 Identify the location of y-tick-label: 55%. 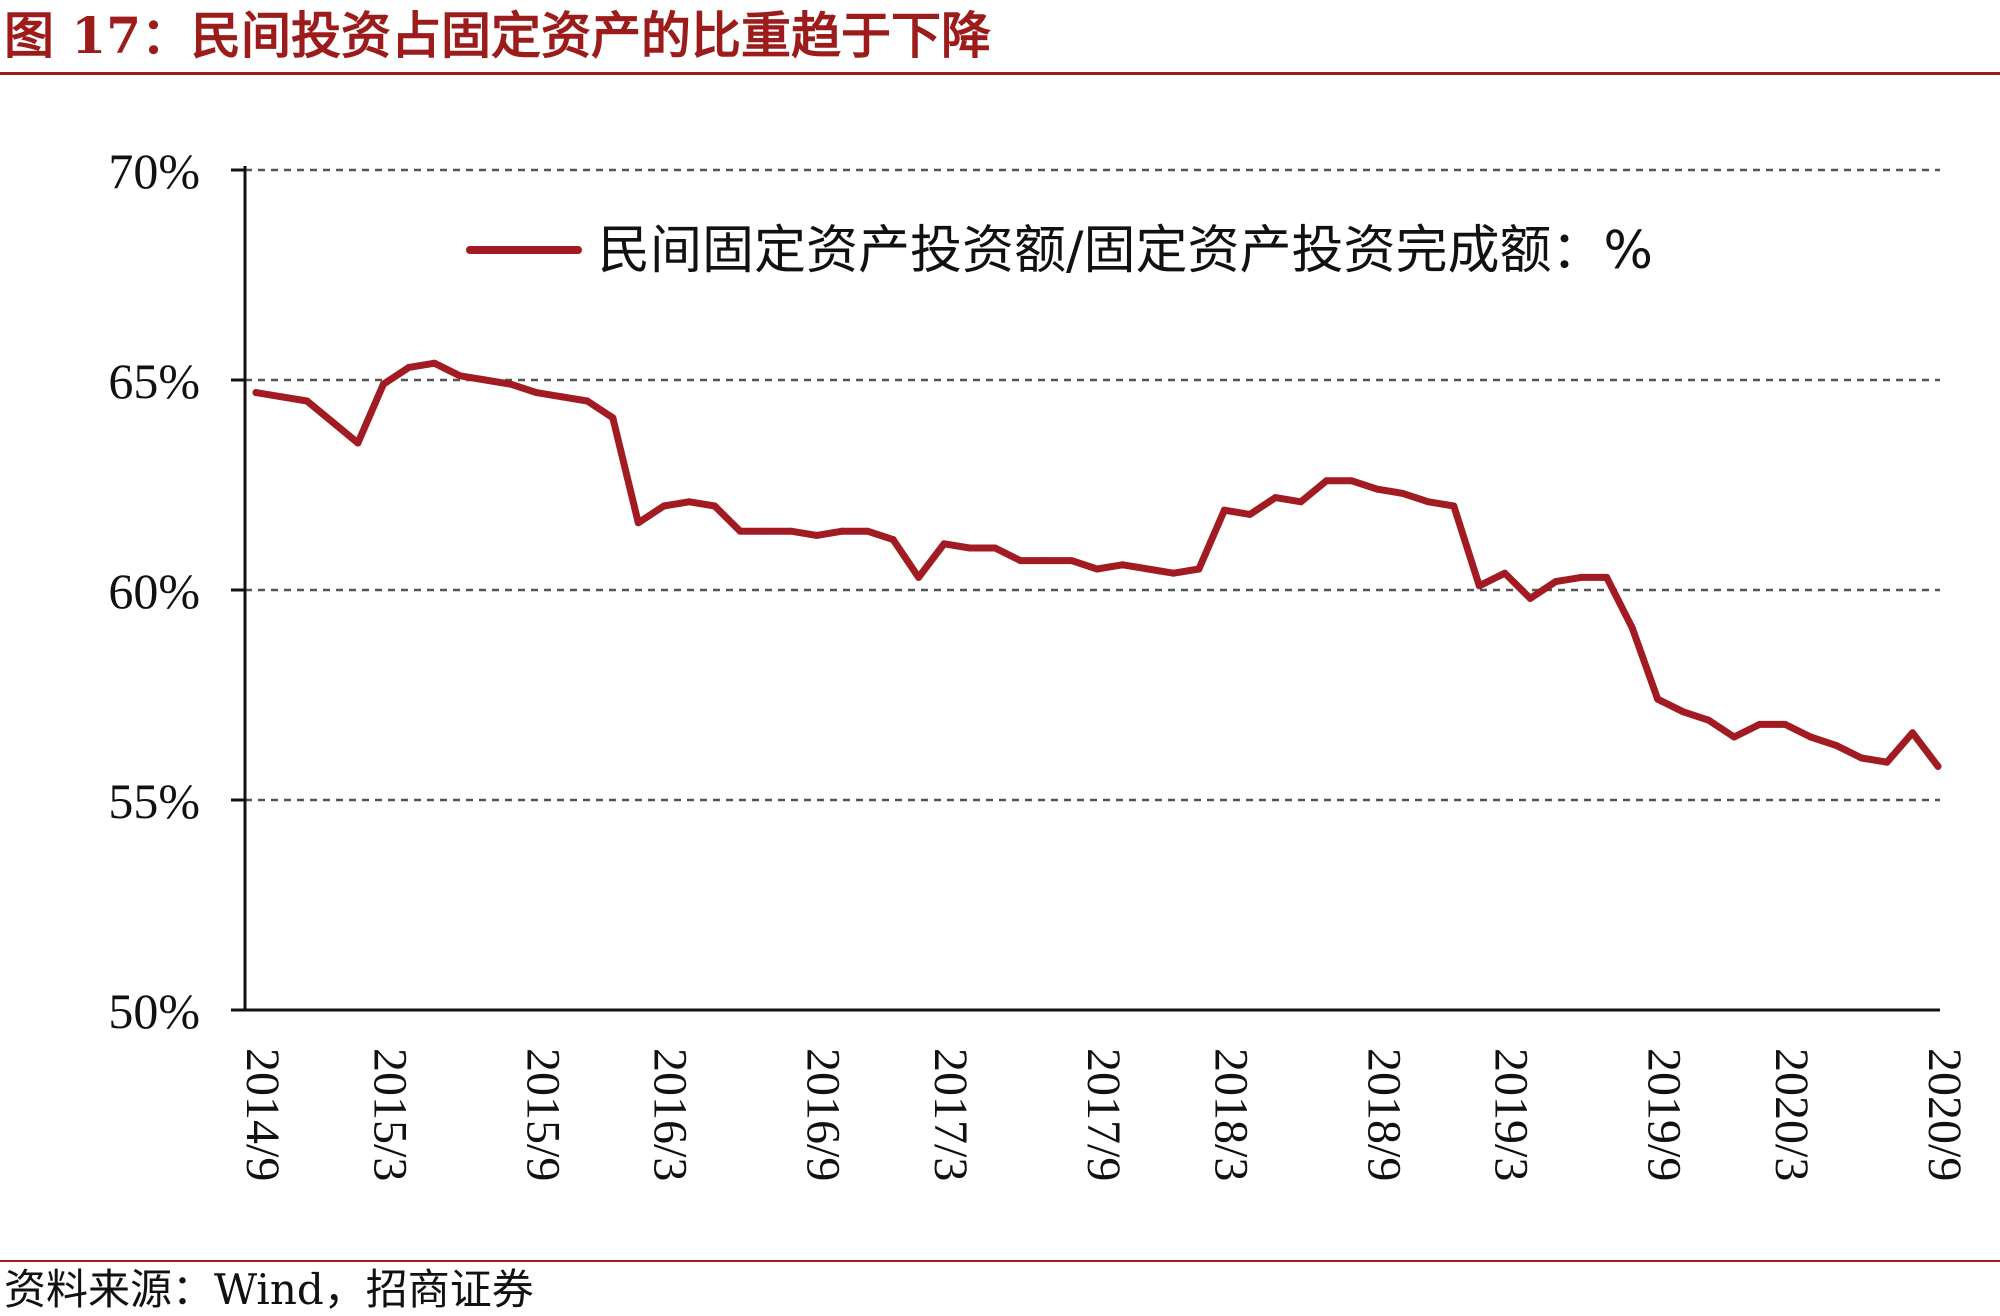
(154, 801).